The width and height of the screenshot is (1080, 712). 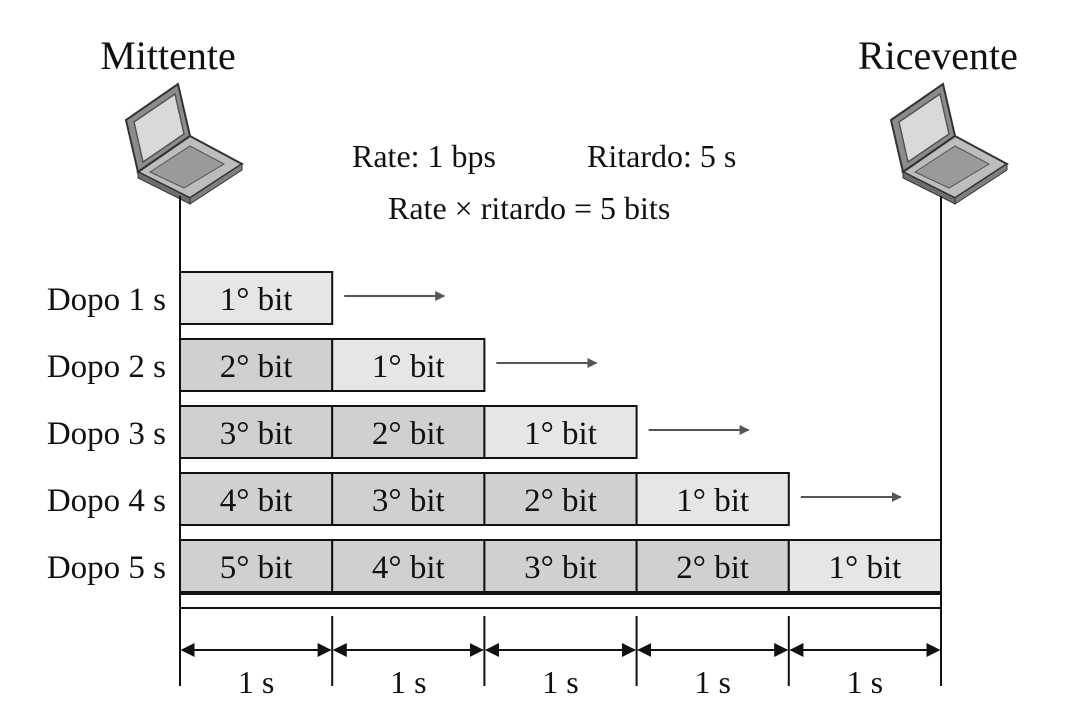 I want to click on bit-label: 5° bit, so click(x=256, y=568).